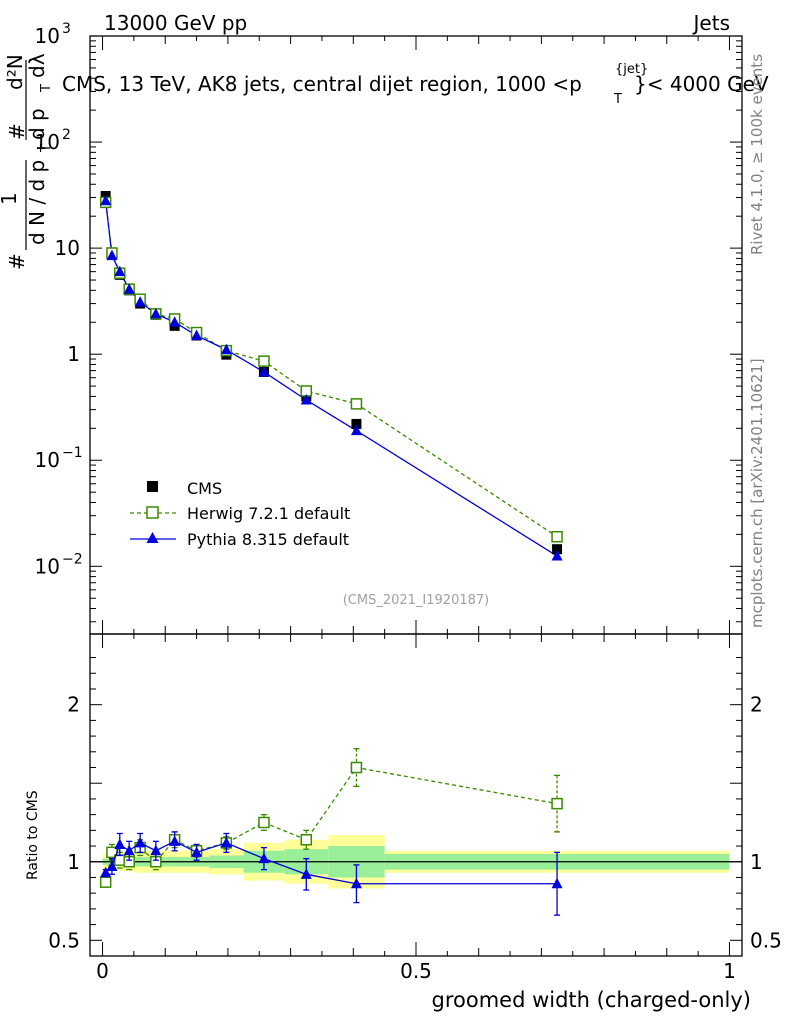 Image resolution: width=786 pixels, height=1024 pixels. I want to click on title-tail: }< 4000 GeV, so click(701, 84).